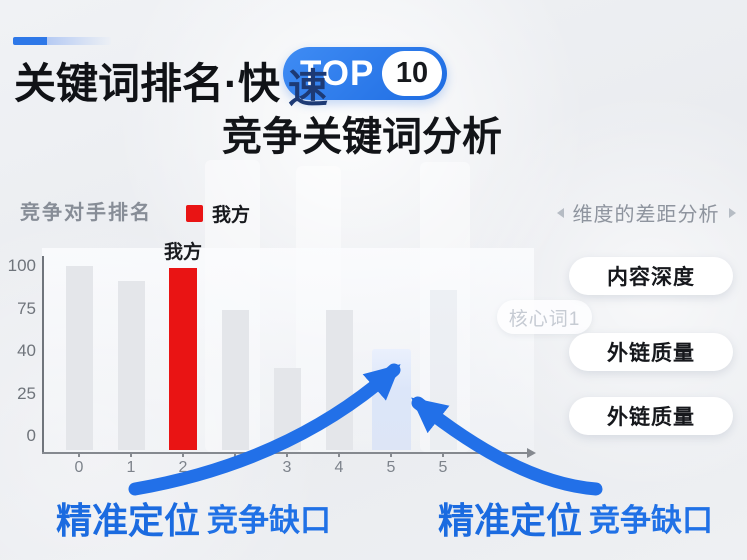 The image size is (747, 560). I want to click on dimension-button-content-depth: 内容深度, so click(651, 276).